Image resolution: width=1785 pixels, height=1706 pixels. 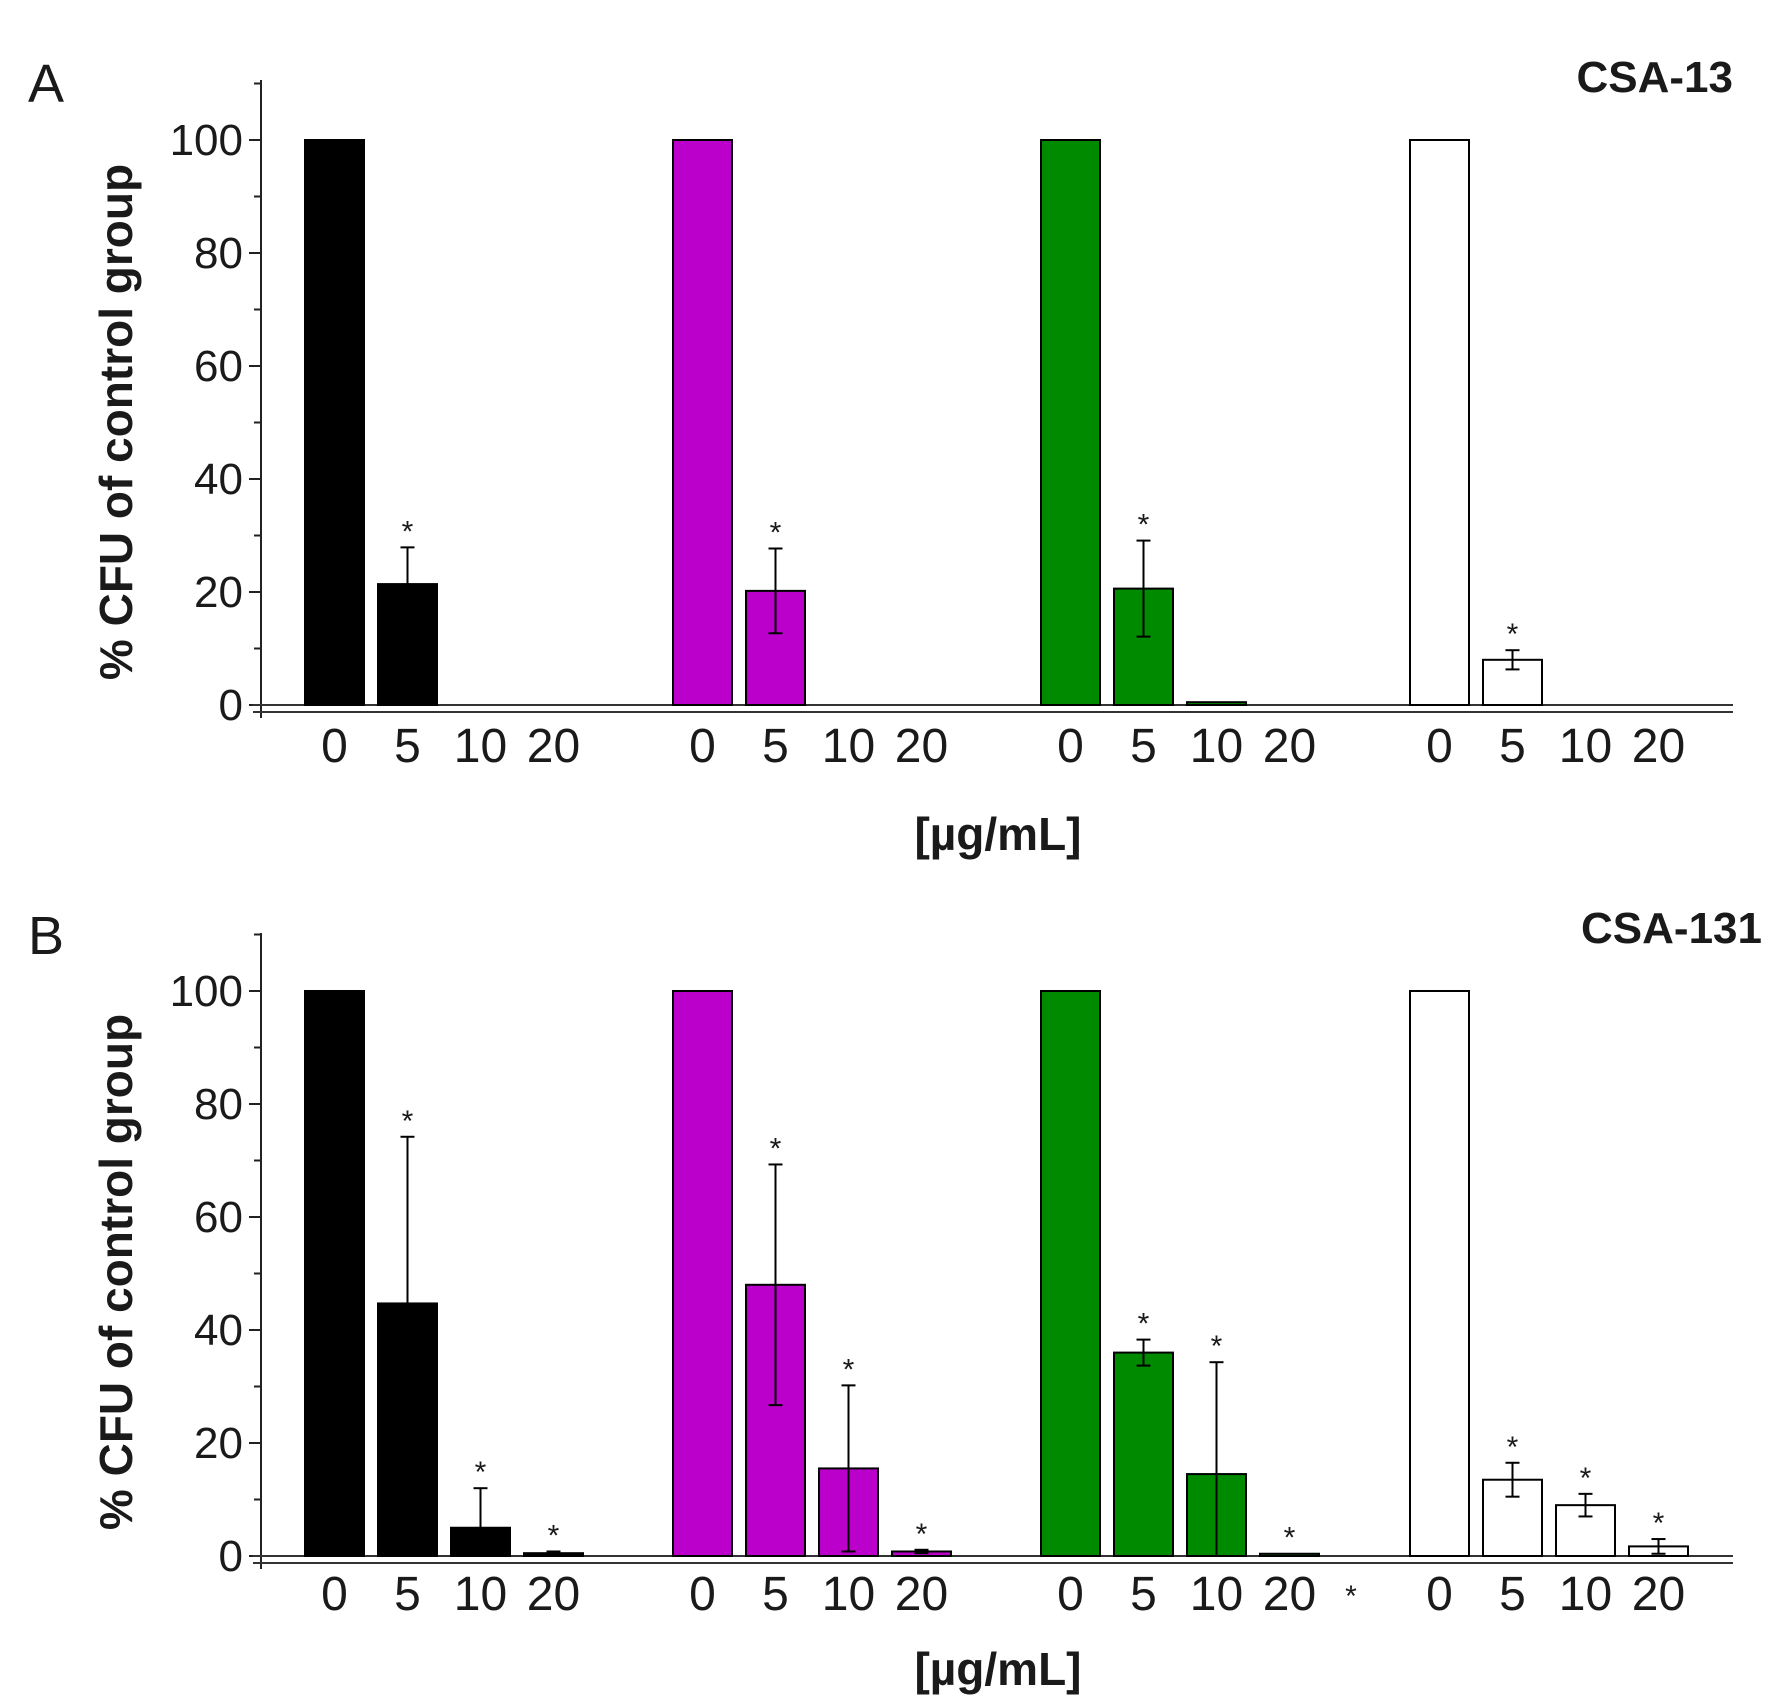 What do you see at coordinates (1351, 1596) in the screenshot?
I see `extra-significance-star: *` at bounding box center [1351, 1596].